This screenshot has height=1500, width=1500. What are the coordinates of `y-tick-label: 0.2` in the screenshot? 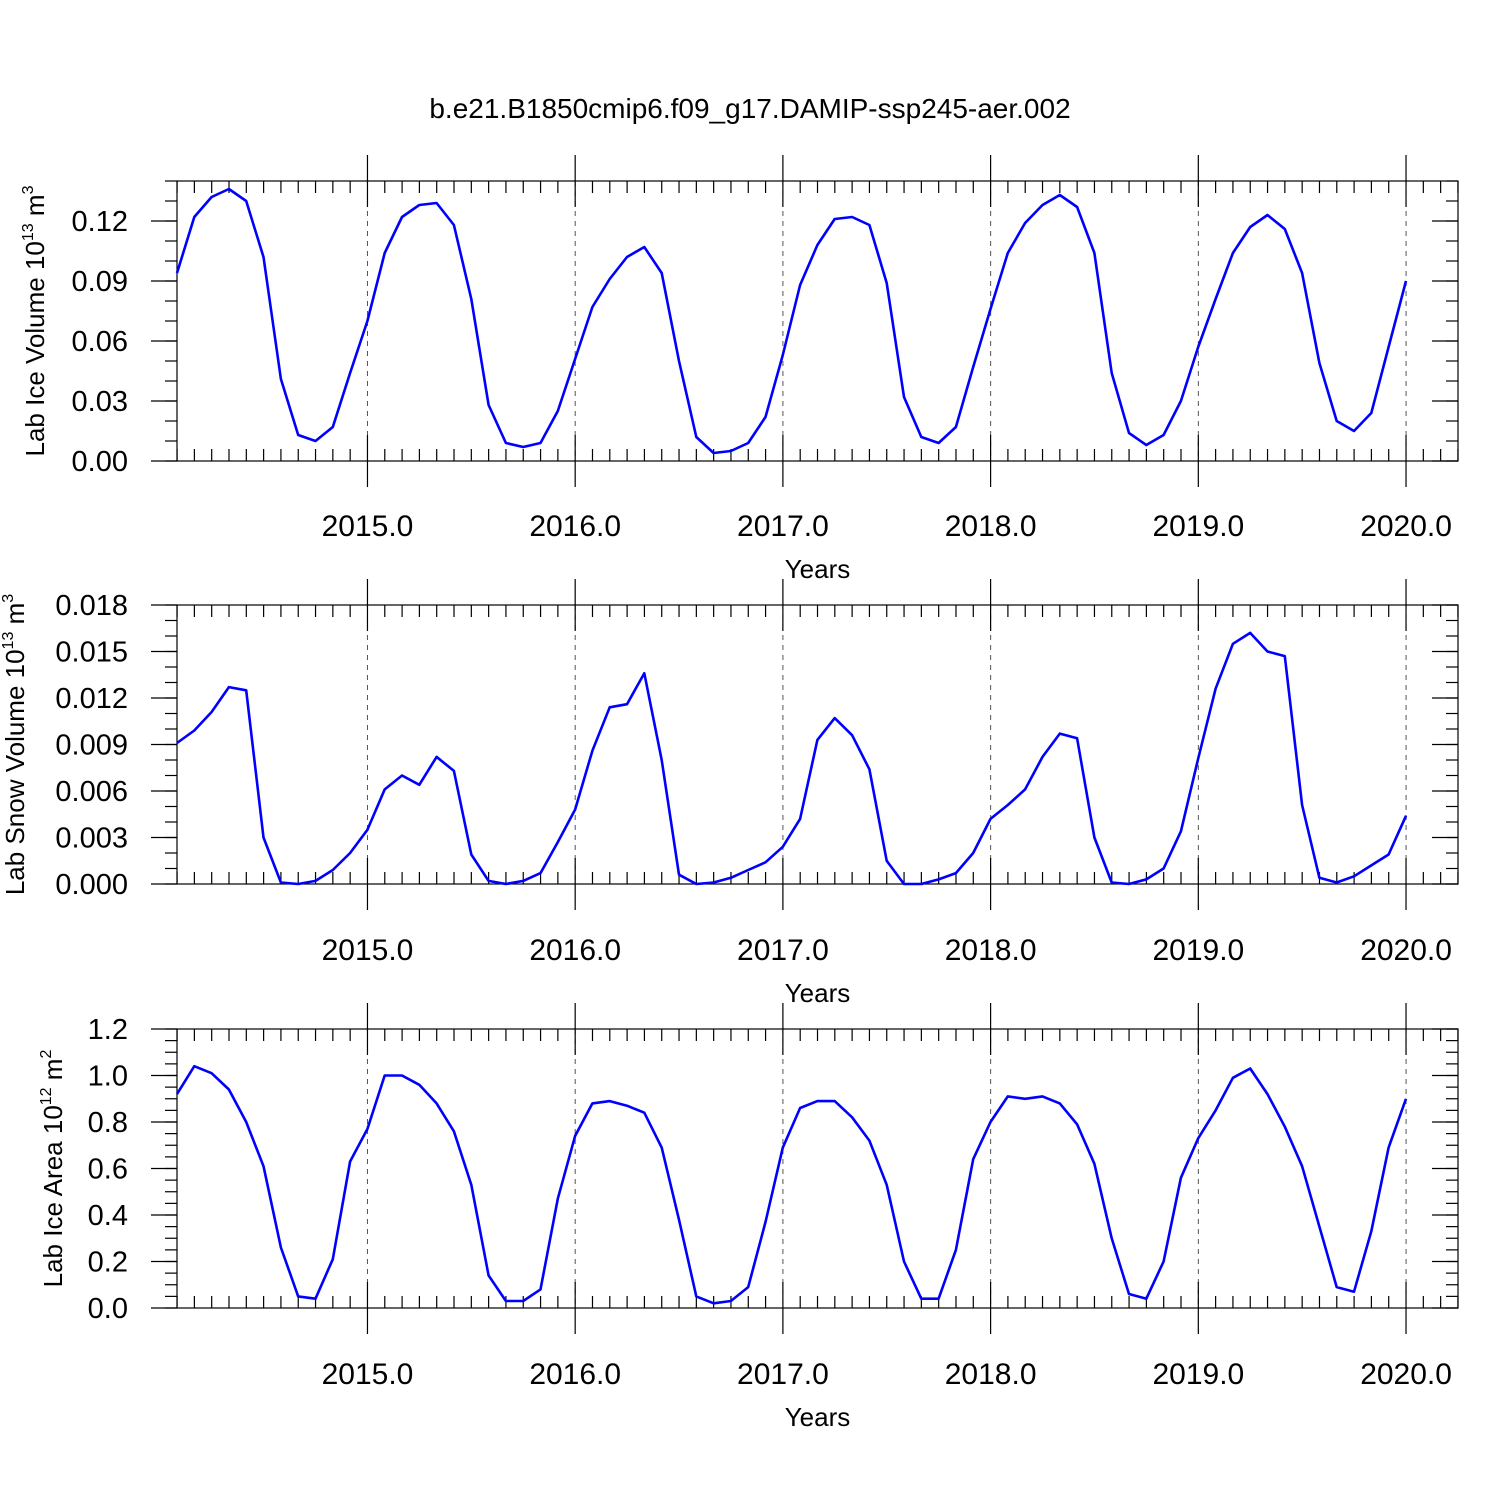 It's located at (108, 1263).